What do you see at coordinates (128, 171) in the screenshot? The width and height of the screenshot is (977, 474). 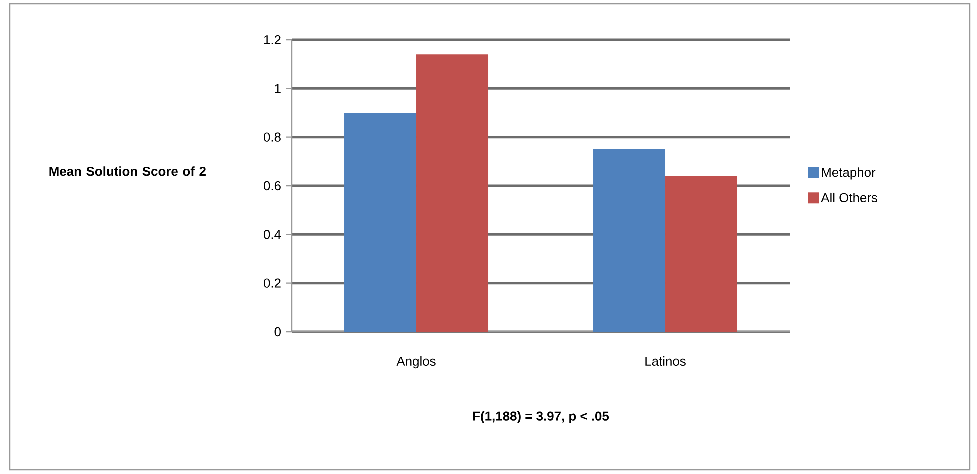 I see `y-axis-title: Mean Solution Score of 2` at bounding box center [128, 171].